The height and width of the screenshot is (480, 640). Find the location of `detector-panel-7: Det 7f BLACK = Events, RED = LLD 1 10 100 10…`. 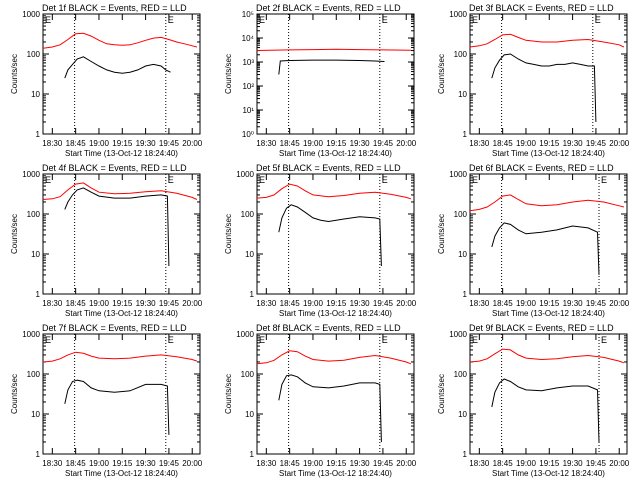

detector-panel-7: Det 7f BLACK = Events, RED = LLD 1 10 100 10… is located at coordinates (106, 400).